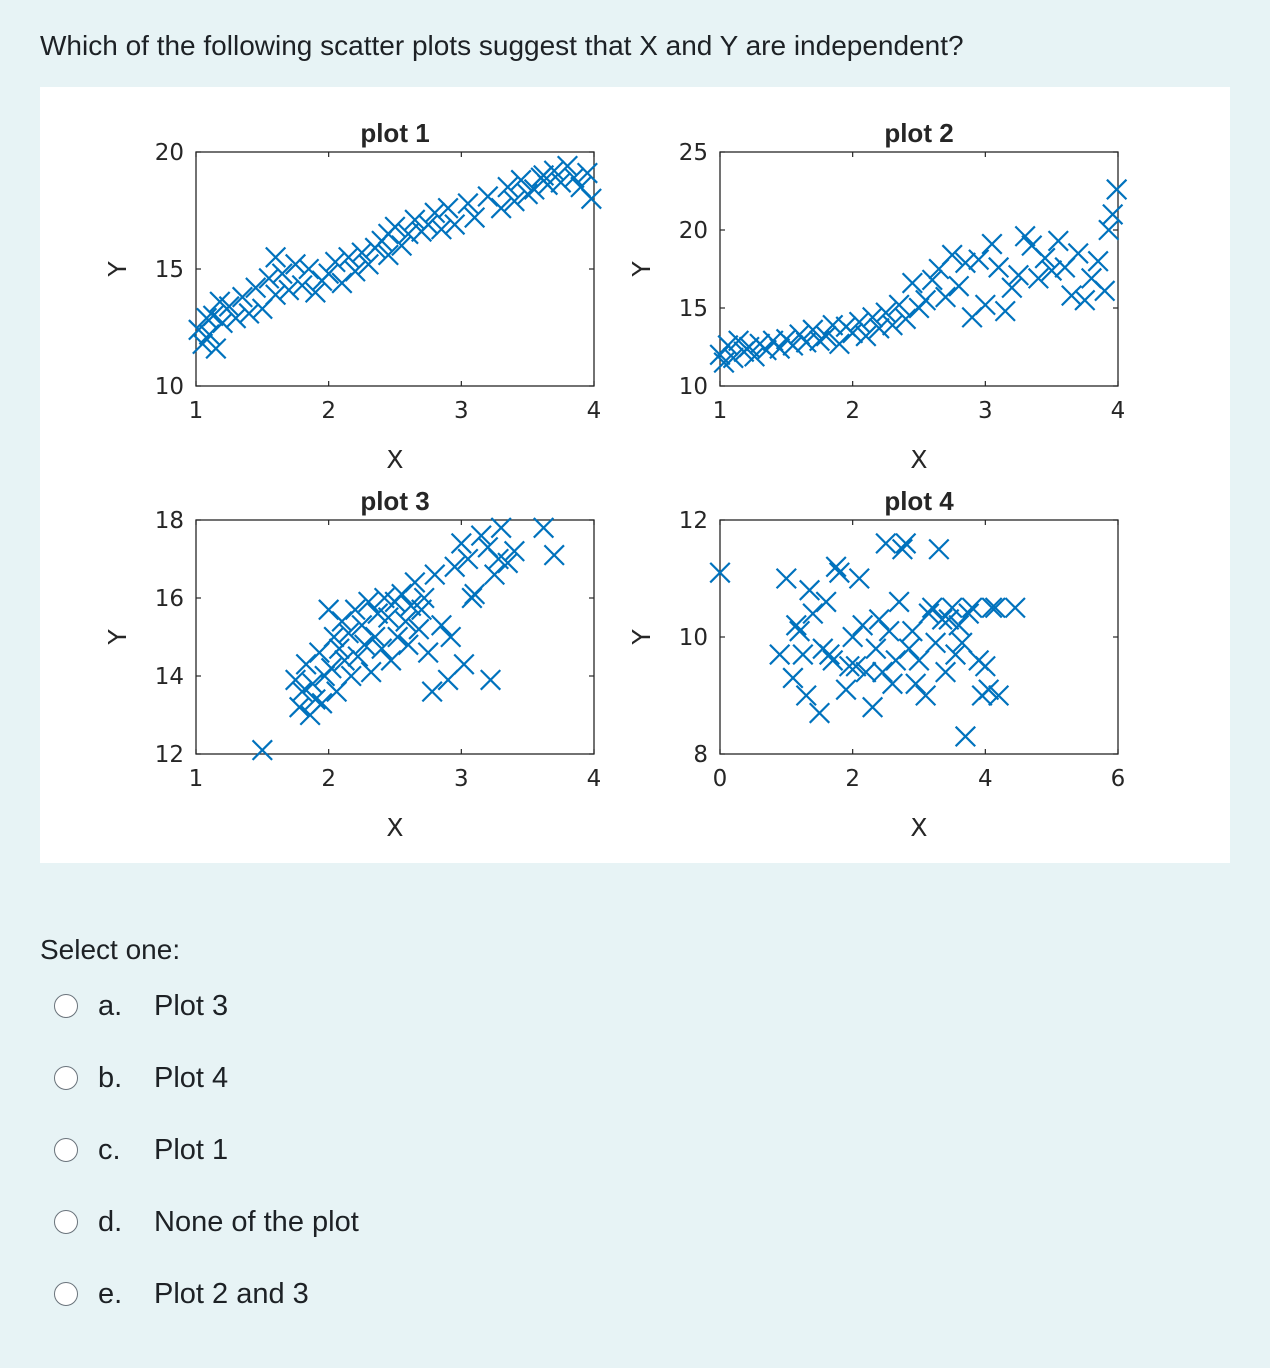  I want to click on y-tick-label: 10, so click(693, 638).